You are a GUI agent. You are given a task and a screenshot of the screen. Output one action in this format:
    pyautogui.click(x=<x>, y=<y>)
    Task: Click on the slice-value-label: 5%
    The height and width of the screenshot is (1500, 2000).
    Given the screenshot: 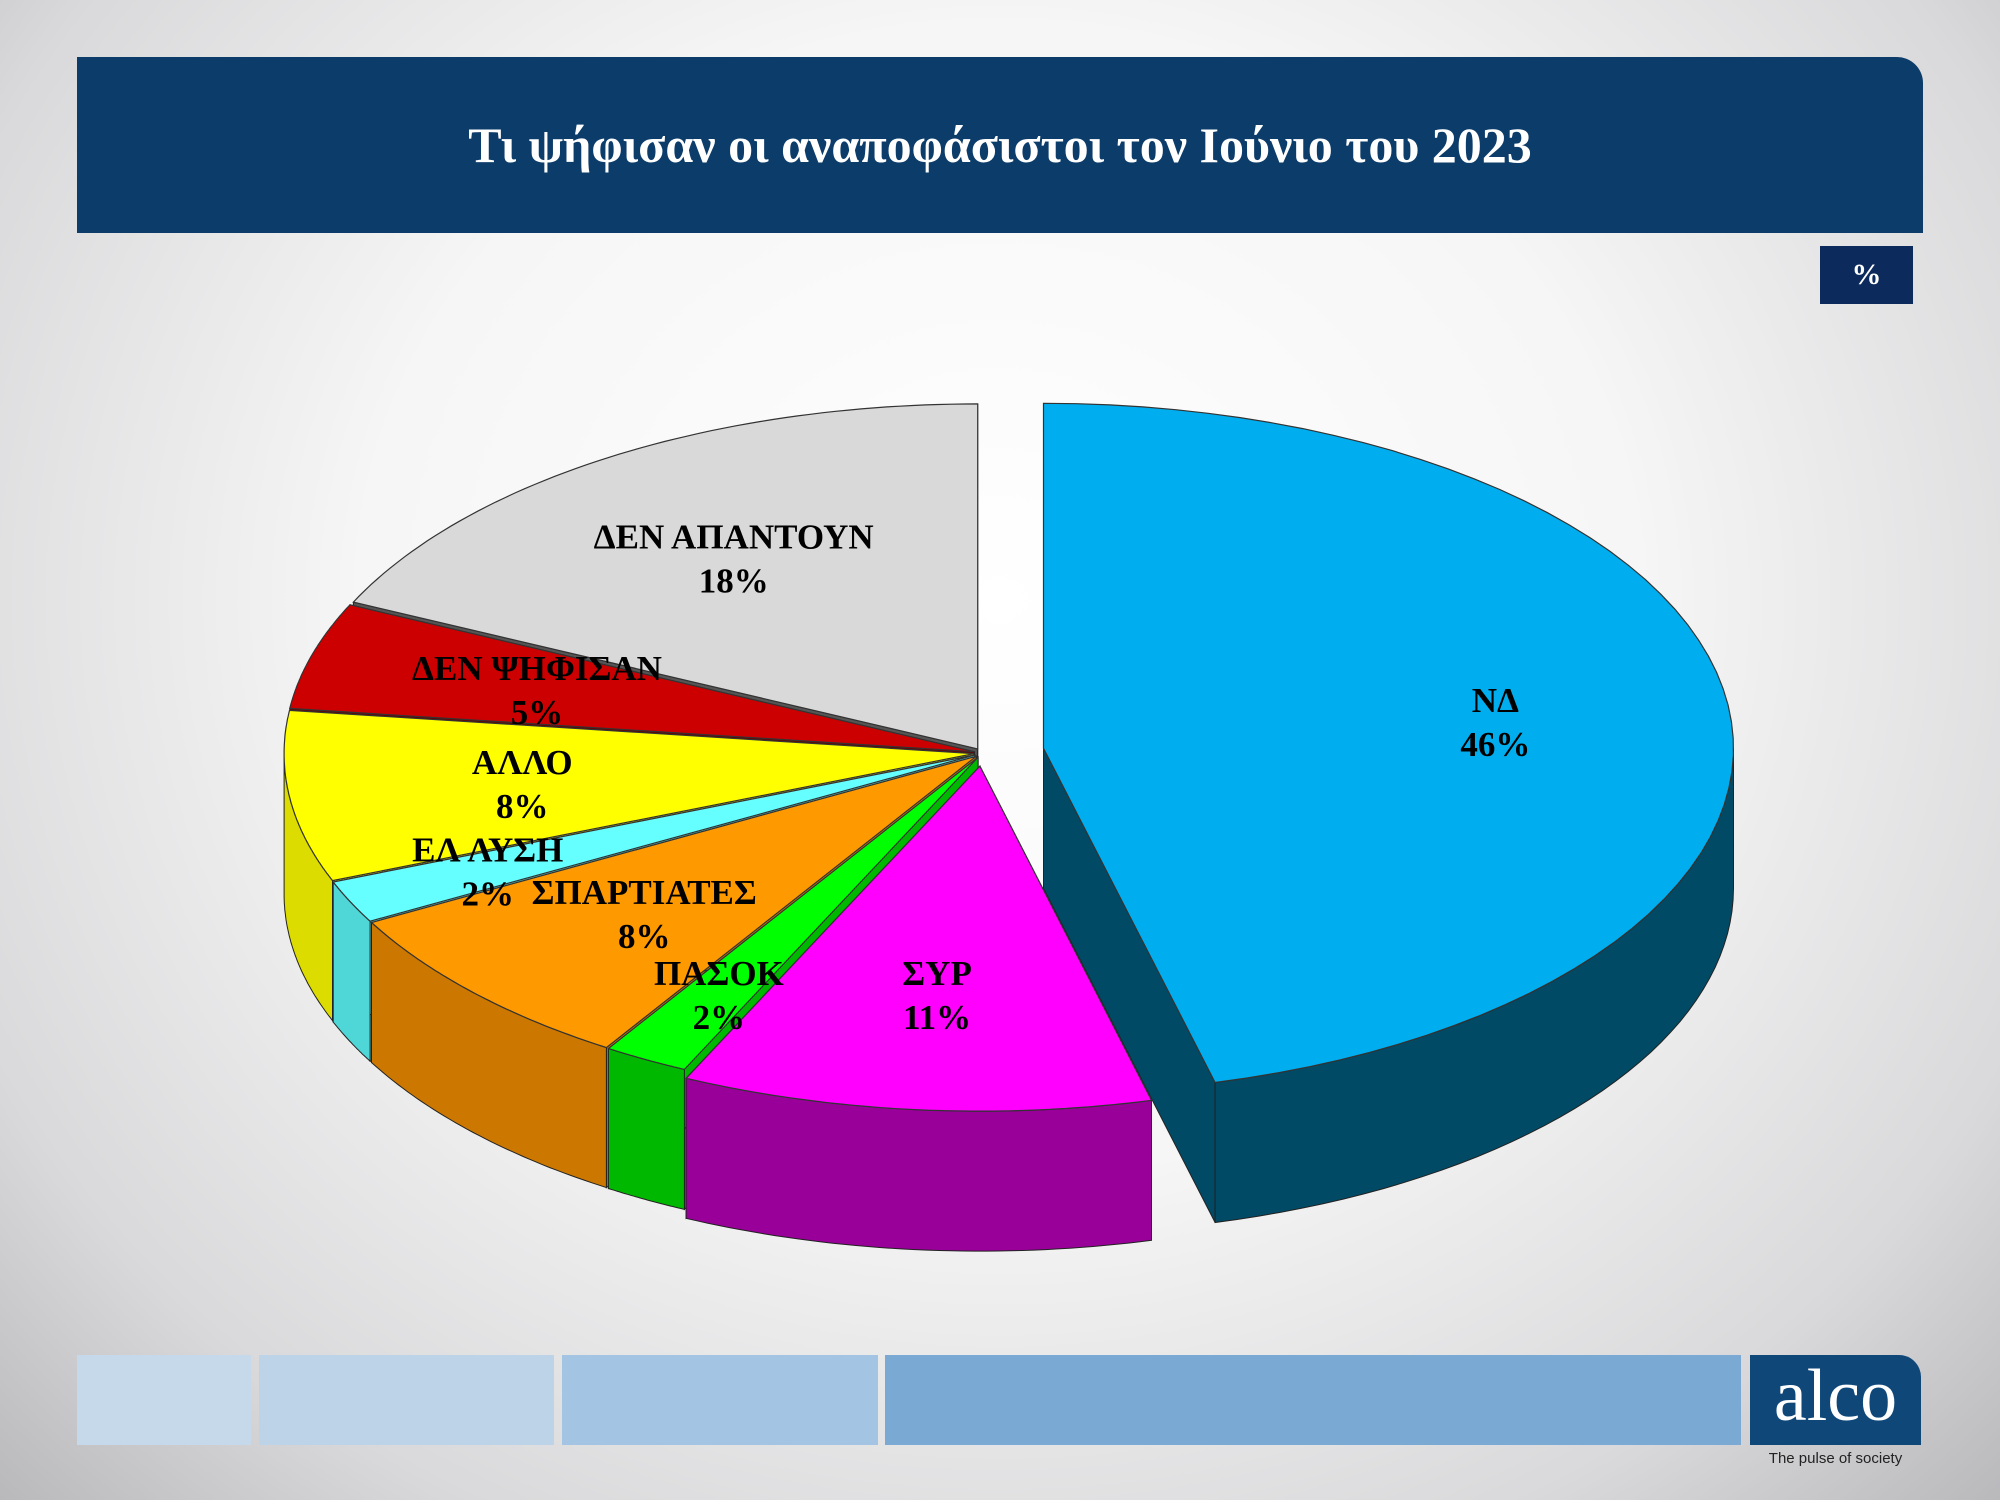 What is the action you would take?
    pyautogui.click(x=537, y=712)
    